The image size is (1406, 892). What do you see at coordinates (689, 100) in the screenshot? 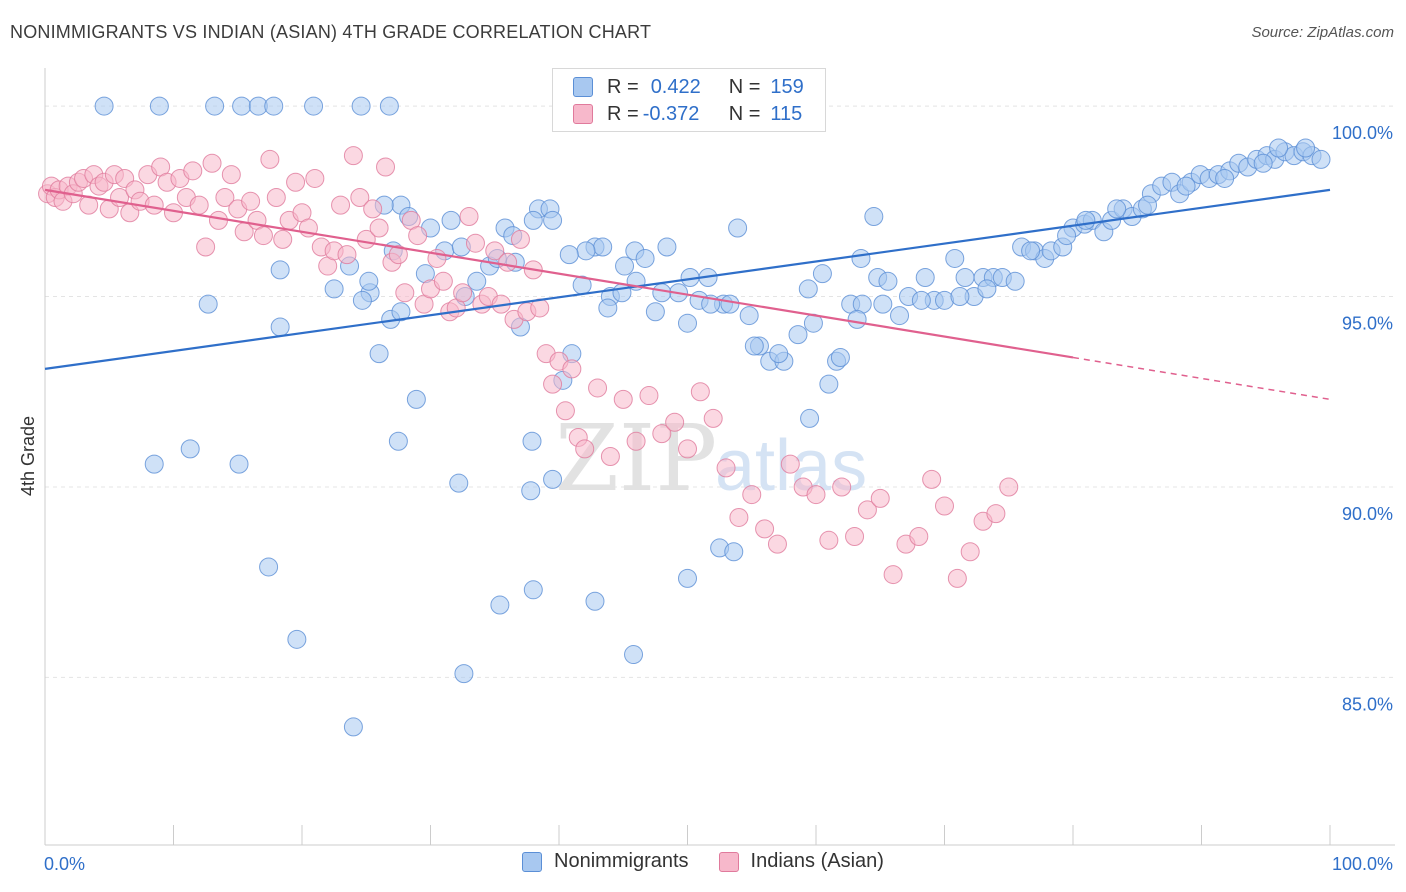
I see `stats-legend: R = 0.422 N = 159 R = -0.372 N = 115` at bounding box center [689, 100].